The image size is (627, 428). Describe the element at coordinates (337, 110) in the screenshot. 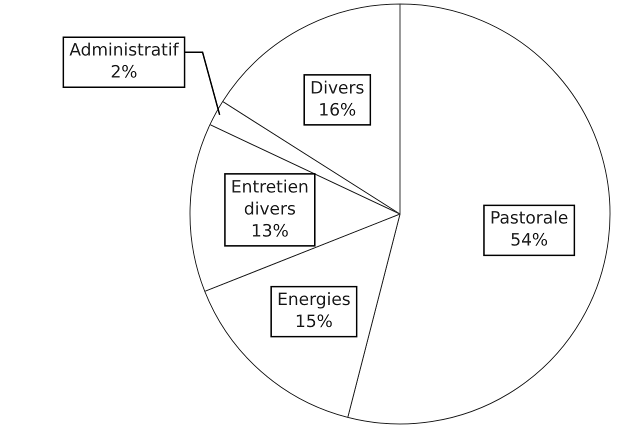

I see `data-label: 16%` at that location.